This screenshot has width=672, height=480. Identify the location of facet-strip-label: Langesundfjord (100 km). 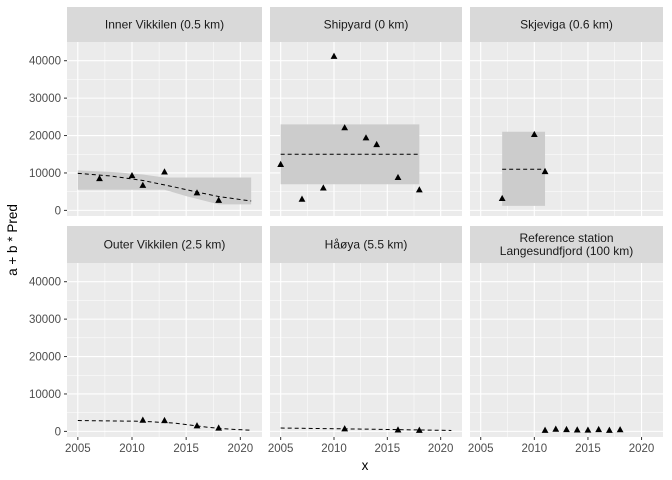
(566, 251).